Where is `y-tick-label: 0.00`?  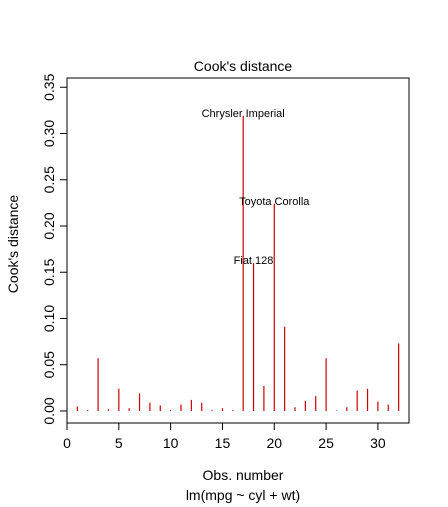
y-tick-label: 0.00 is located at coordinates (49, 410).